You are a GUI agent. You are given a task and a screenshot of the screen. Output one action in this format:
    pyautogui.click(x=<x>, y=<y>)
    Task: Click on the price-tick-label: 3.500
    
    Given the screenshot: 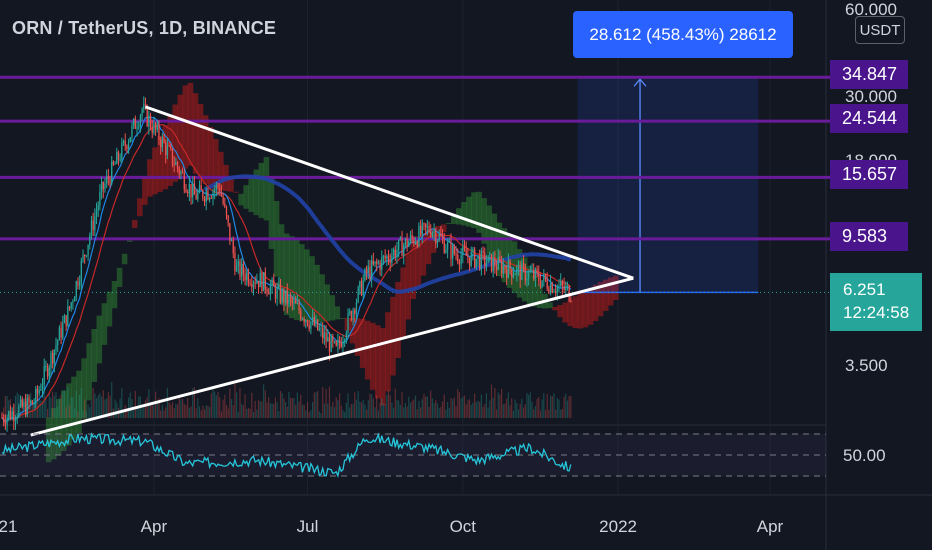 What is the action you would take?
    pyautogui.click(x=866, y=365)
    